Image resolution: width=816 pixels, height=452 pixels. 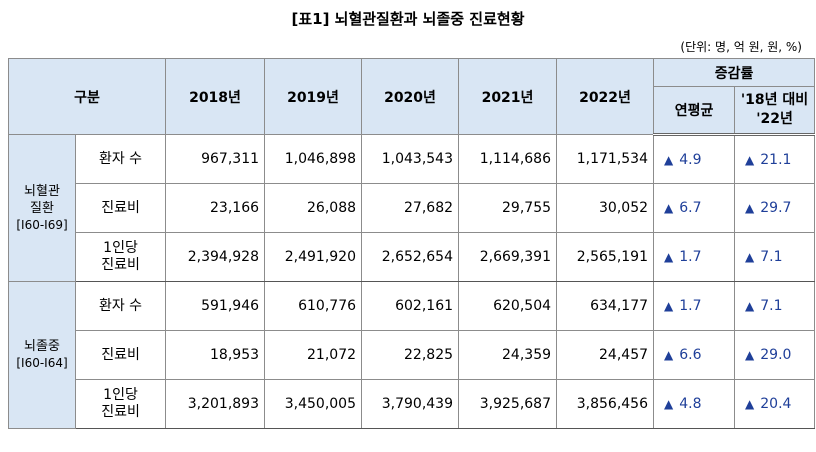 I want to click on table-title: [표1] 뇌혈관질환과 뇌졸중 진료현황, so click(x=408, y=19).